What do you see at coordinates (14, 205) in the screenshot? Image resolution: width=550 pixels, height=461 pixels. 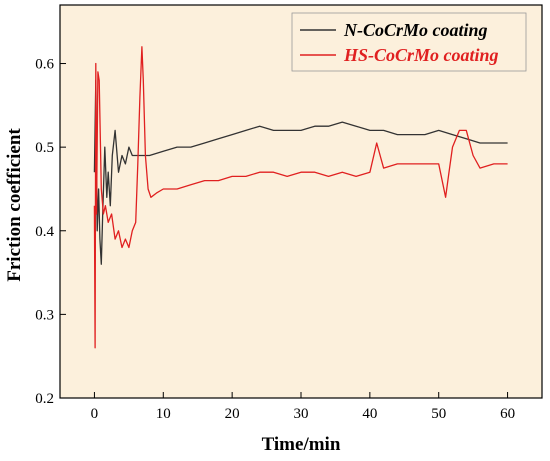 I see `y-axis-title: Friction coefficient` at bounding box center [14, 205].